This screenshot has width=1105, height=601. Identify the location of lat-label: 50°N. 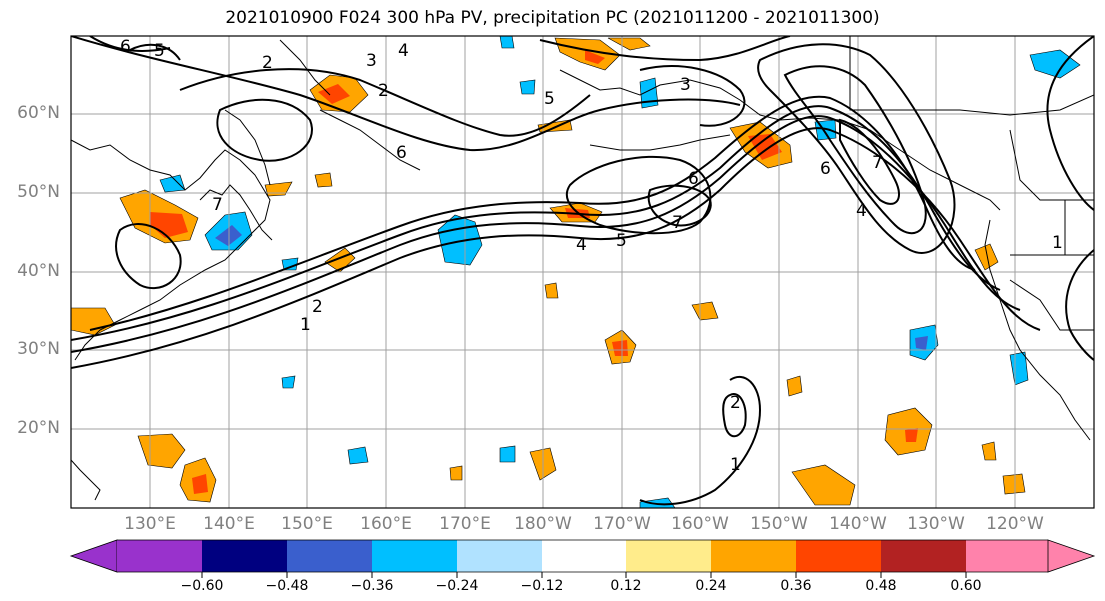
(38, 192).